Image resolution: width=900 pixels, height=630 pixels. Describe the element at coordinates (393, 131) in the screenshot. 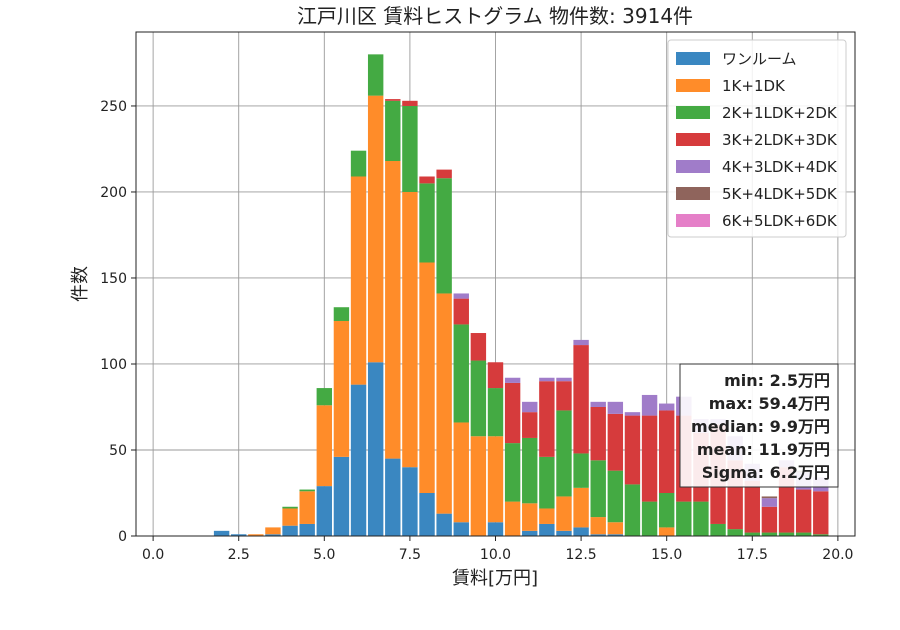

I see `bar-s2-b10` at that location.